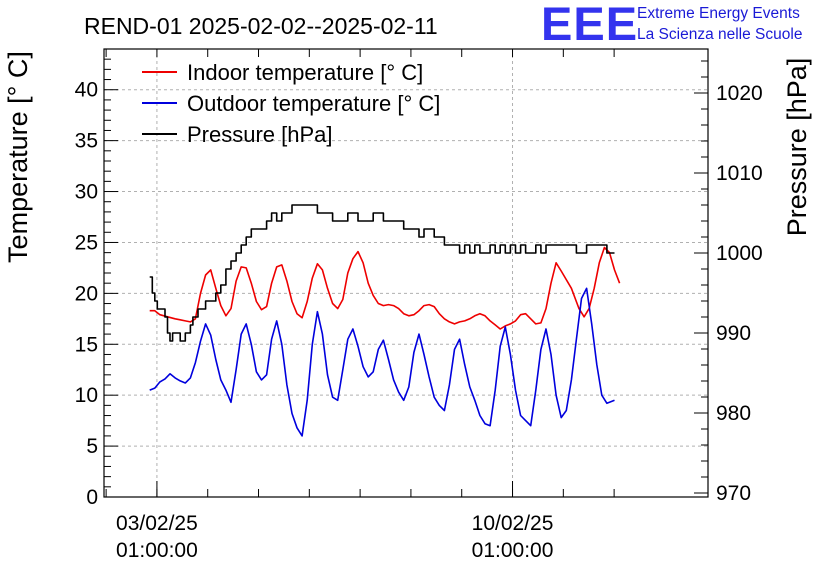 The width and height of the screenshot is (836, 572). What do you see at coordinates (739, 253) in the screenshot?
I see `right-tick-label: 1000` at bounding box center [739, 253].